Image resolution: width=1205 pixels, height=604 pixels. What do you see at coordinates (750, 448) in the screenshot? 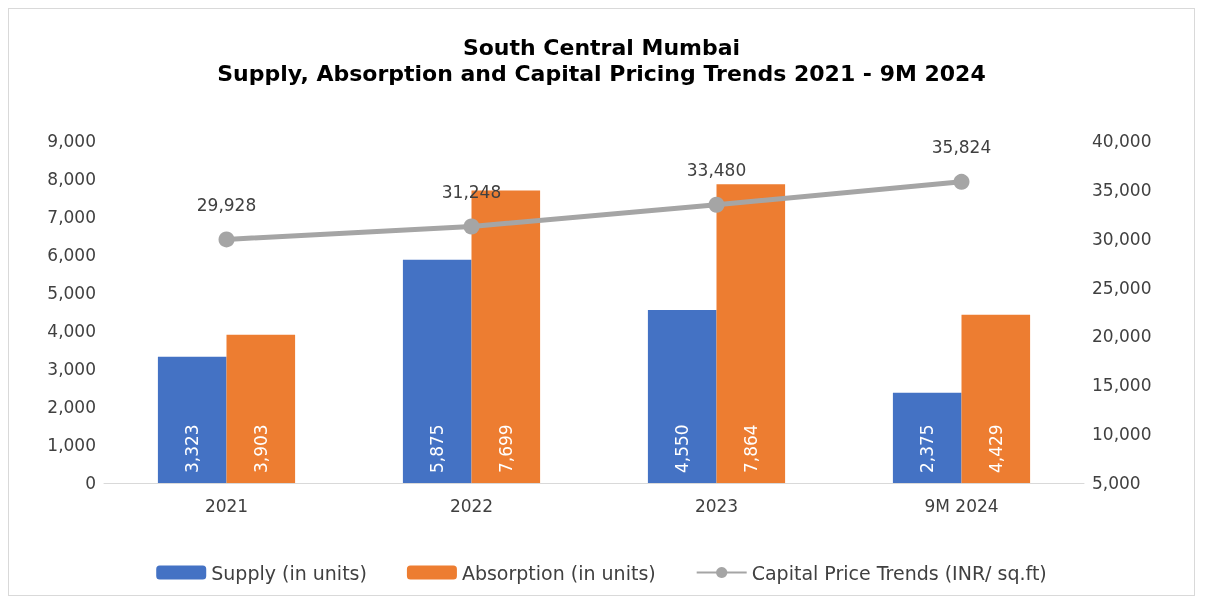
I see `data-label: 7,864` at bounding box center [750, 448].